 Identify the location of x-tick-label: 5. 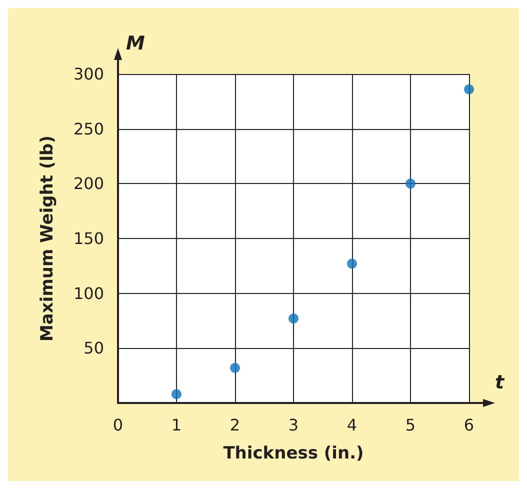
(410, 425).